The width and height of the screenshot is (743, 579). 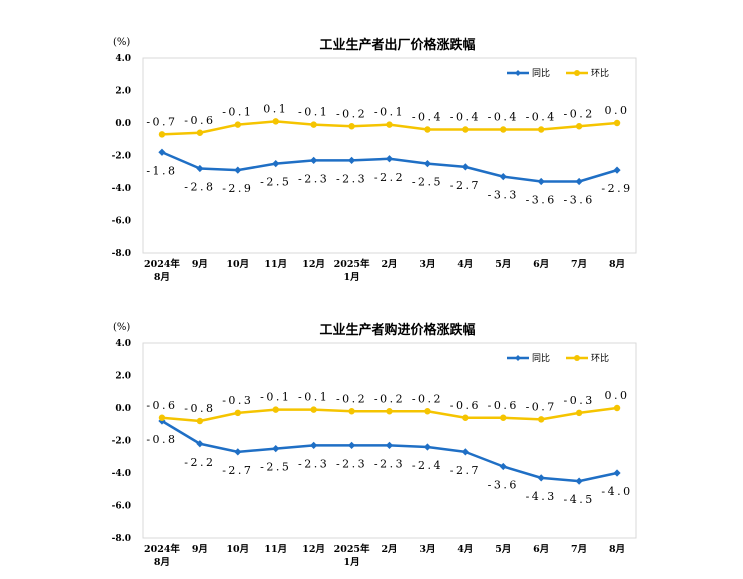 What do you see at coordinates (397, 330) in the screenshot?
I see `chart-title: 工业生产者购进价格涨跌幅` at bounding box center [397, 330].